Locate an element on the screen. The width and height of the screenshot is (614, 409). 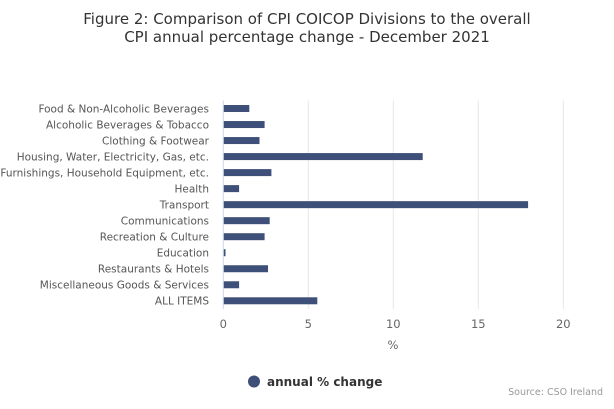
category-label: ALL ITEMS is located at coordinates (182, 302).